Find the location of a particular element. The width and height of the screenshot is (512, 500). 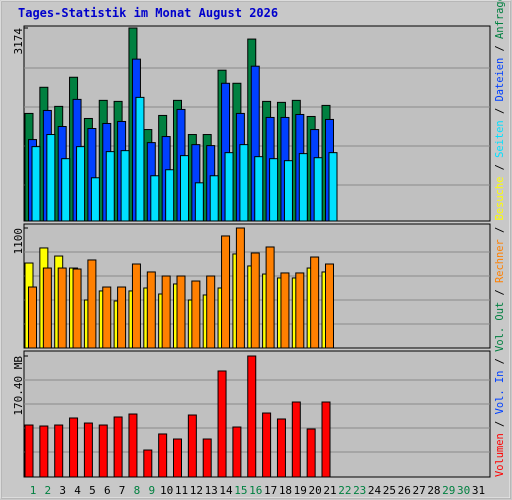

legend-entry: Besuche is located at coordinates (500, 199).